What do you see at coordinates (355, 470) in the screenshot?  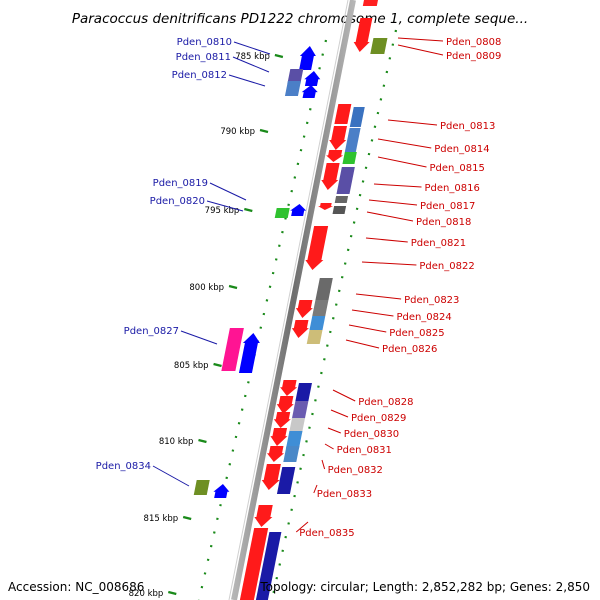 I see `gene-label-reverse: Pden_0832` at bounding box center [355, 470].